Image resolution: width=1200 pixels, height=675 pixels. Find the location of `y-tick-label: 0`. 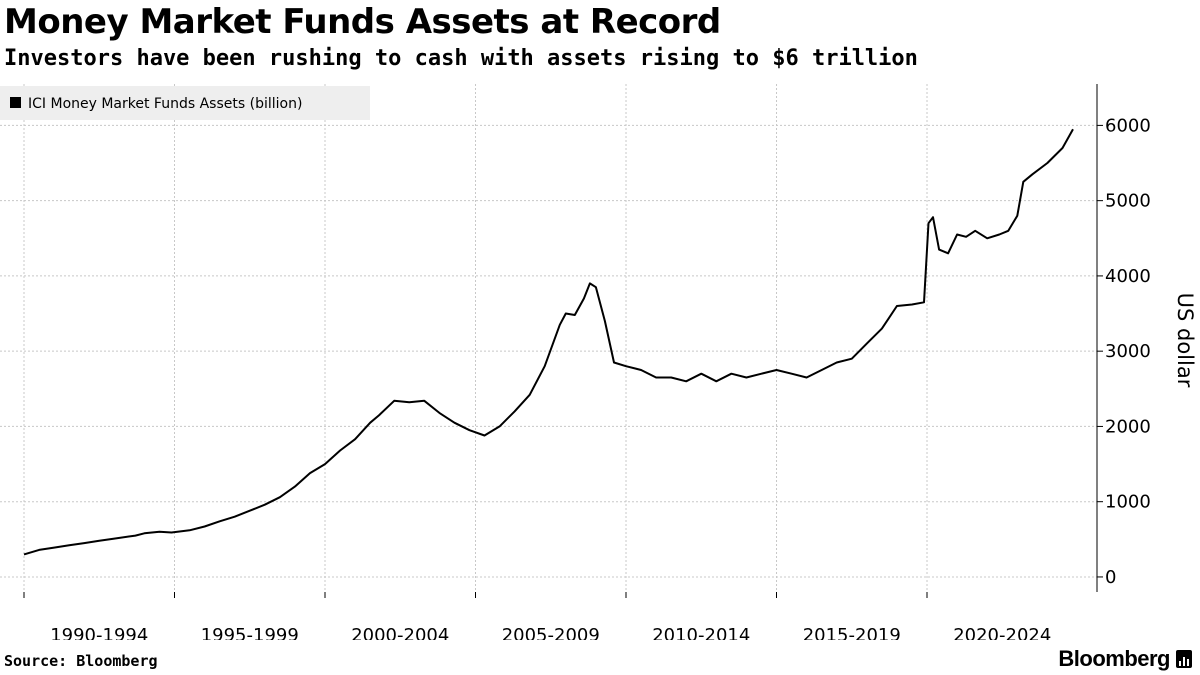

y-tick-label: 0 is located at coordinates (1110, 577).